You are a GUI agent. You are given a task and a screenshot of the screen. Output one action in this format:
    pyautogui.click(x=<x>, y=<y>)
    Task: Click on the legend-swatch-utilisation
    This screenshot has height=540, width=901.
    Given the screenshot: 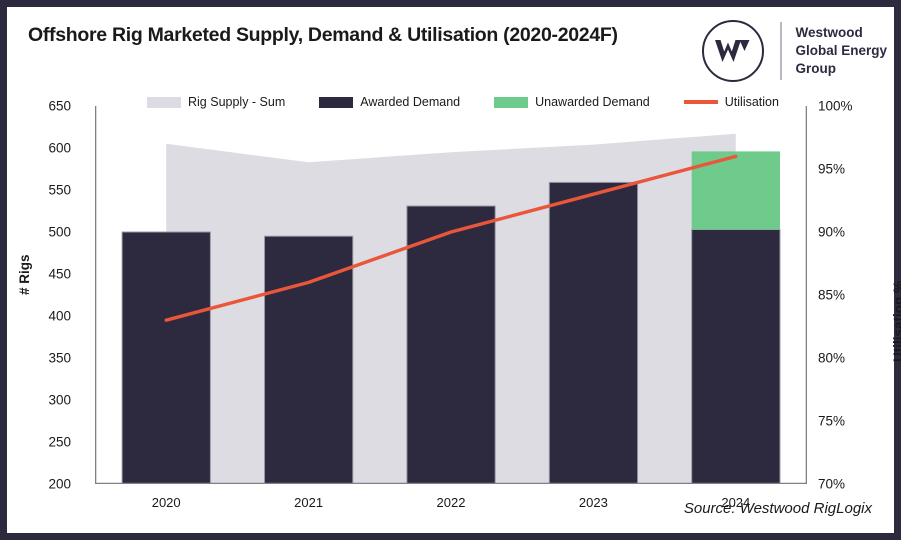 What is the action you would take?
    pyautogui.click(x=700, y=102)
    